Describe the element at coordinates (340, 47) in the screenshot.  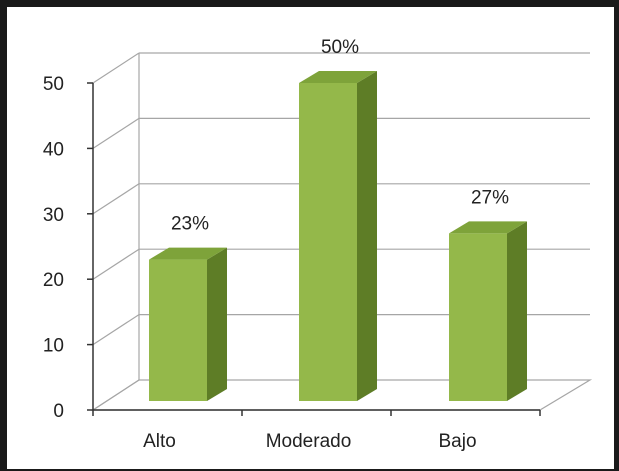
I see `data-label: 50%` at that location.